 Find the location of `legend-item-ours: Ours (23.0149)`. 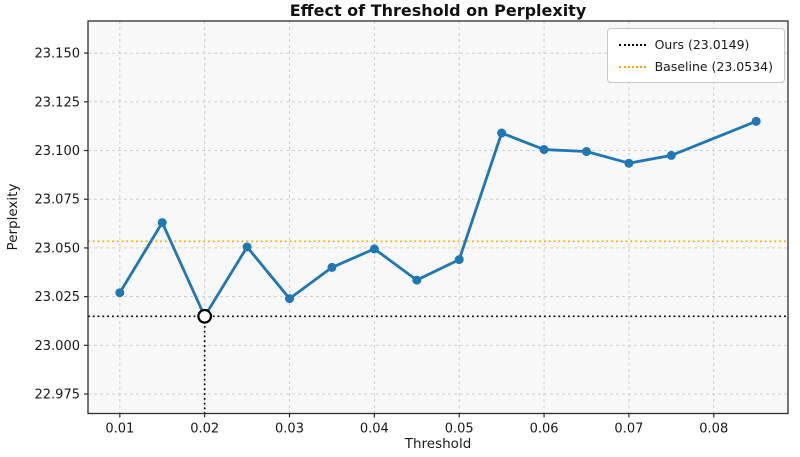

legend-item-ours: Ours (23.0149) is located at coordinates (695, 44).